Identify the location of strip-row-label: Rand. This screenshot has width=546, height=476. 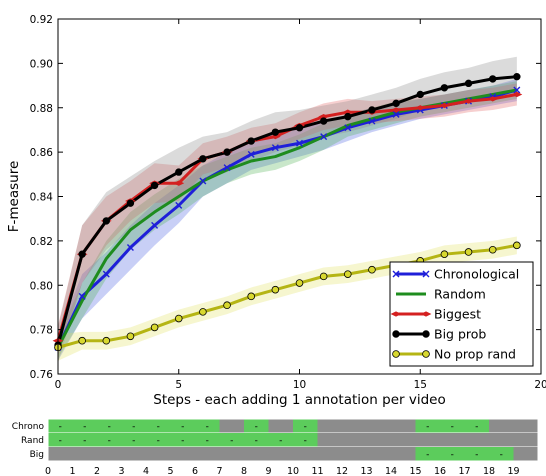
(32, 441).